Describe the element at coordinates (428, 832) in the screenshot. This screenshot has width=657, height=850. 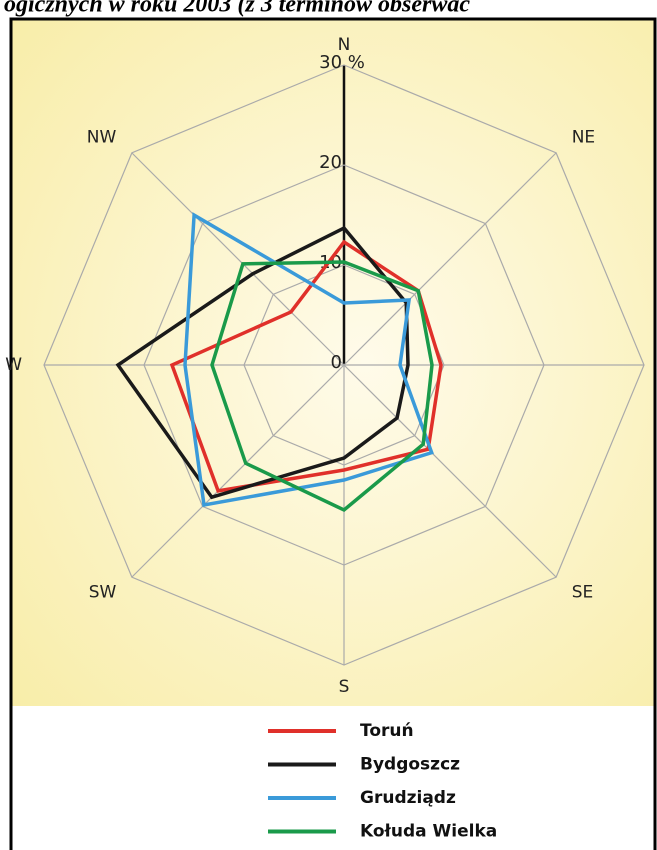
I see `legend-label: Kołuda Wielka` at that location.